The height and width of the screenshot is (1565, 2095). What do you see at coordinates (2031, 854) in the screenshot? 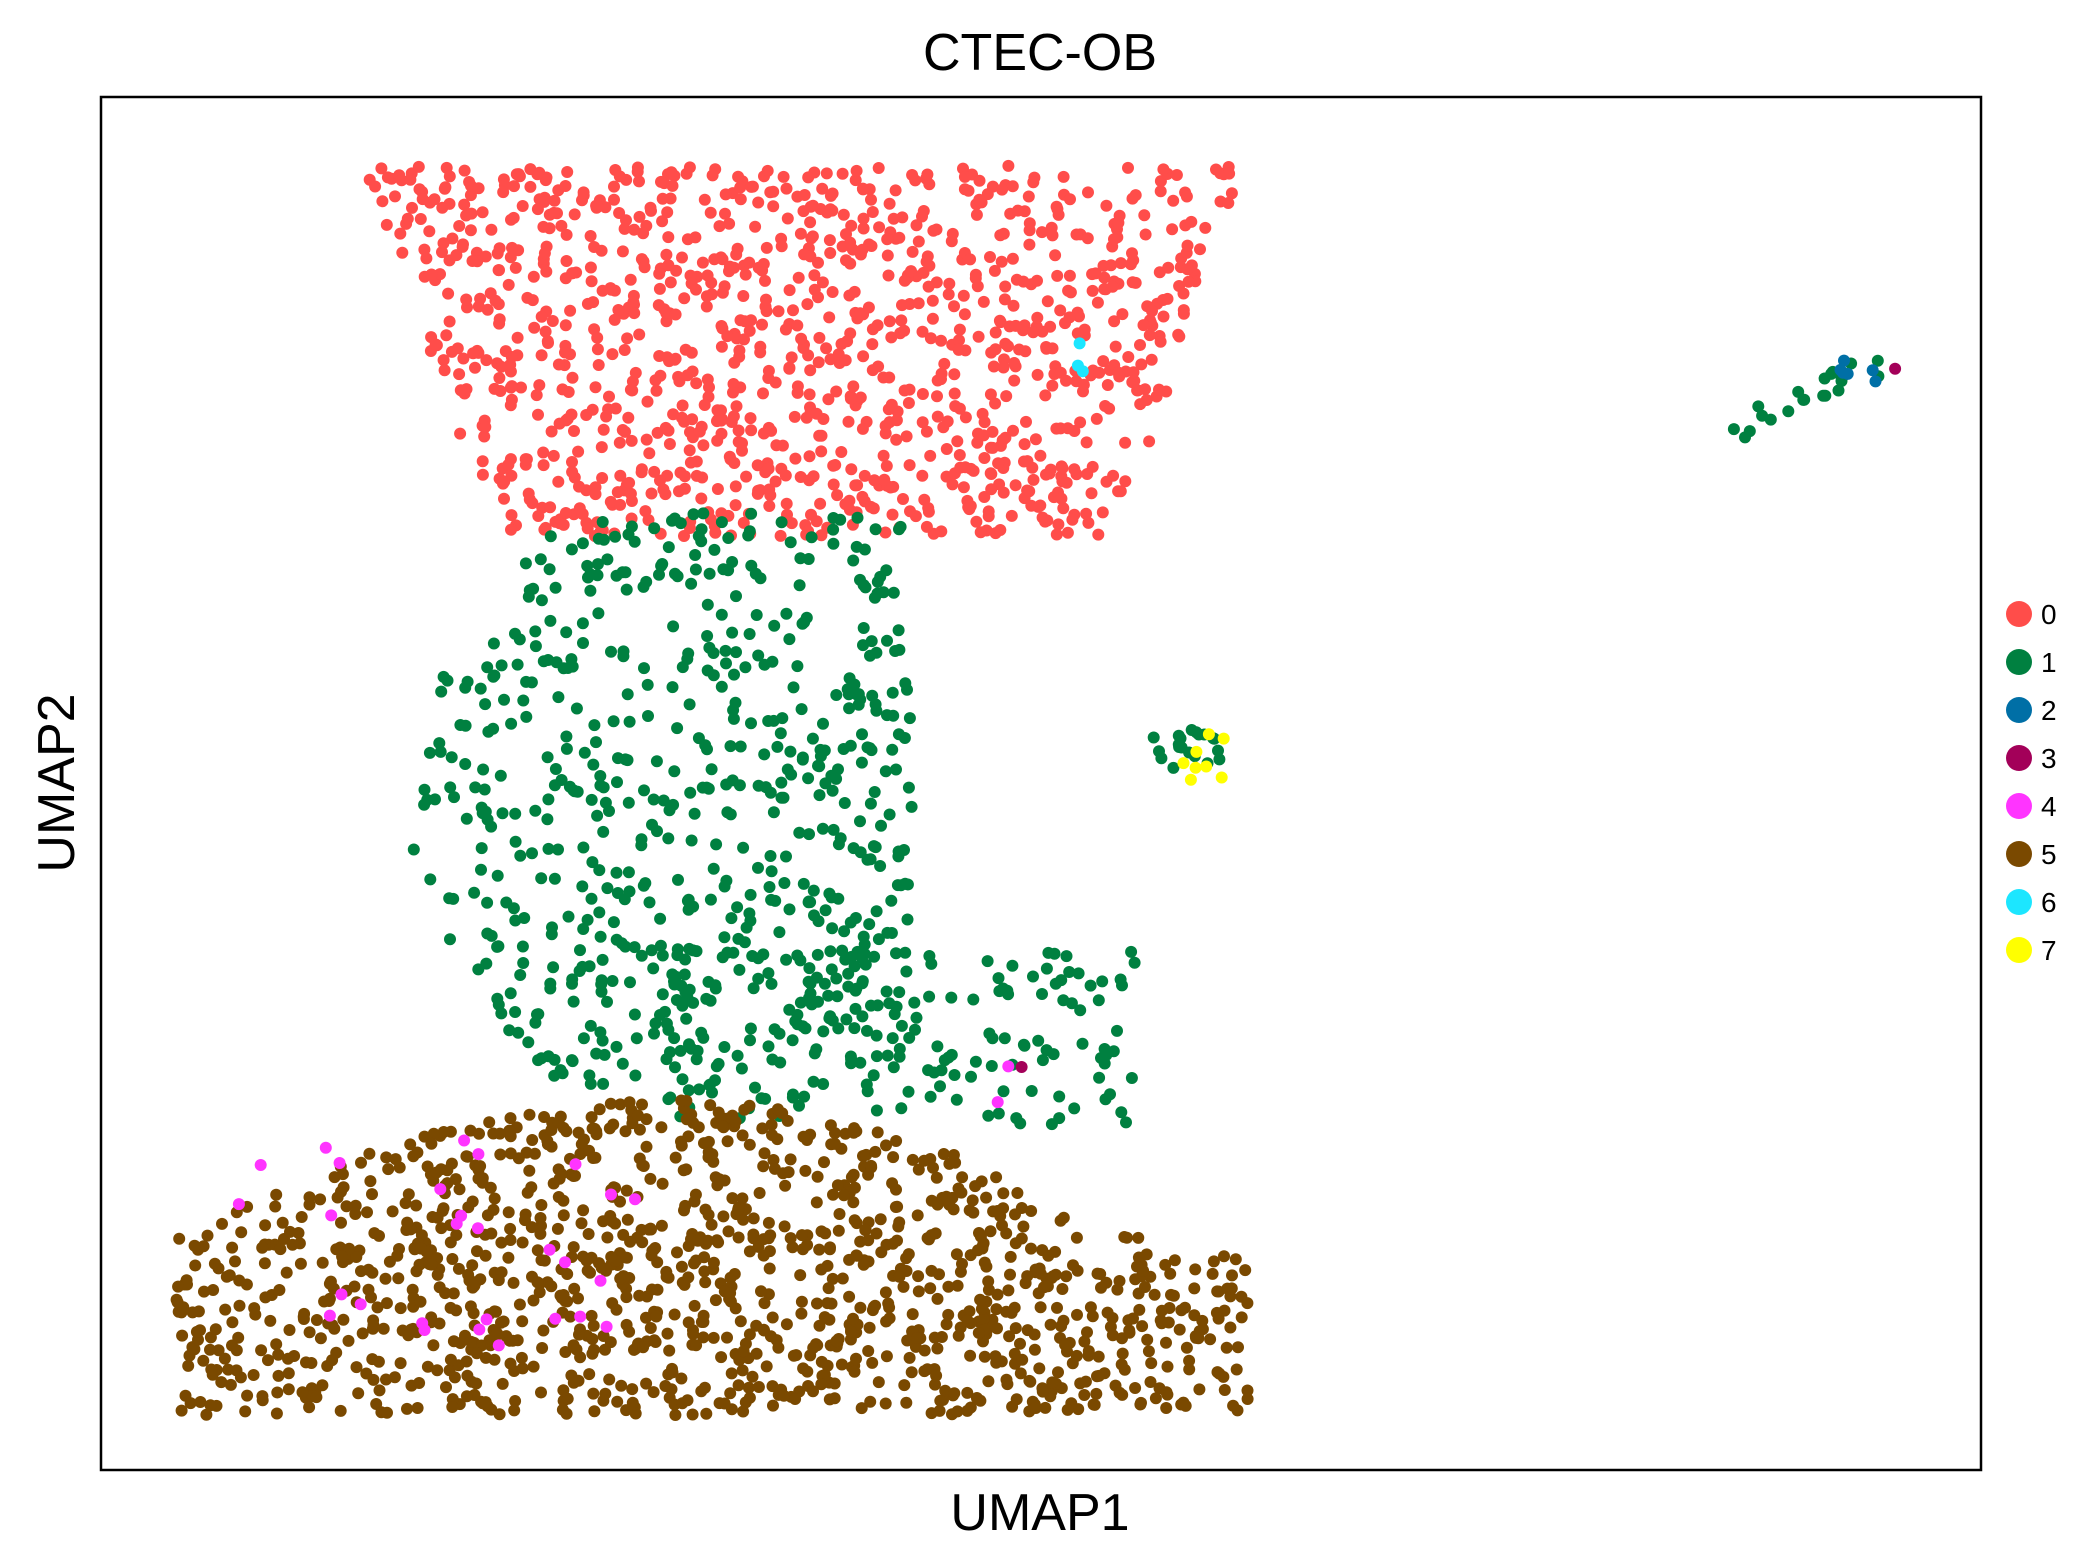
I see `legend-item-5: 5` at bounding box center [2031, 854].